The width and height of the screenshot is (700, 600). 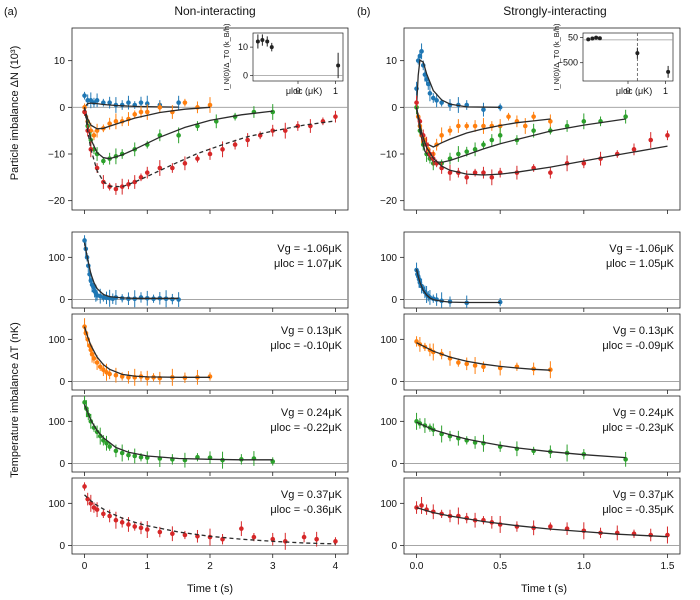 I want to click on x-tick-label: 3, so click(x=273, y=566).